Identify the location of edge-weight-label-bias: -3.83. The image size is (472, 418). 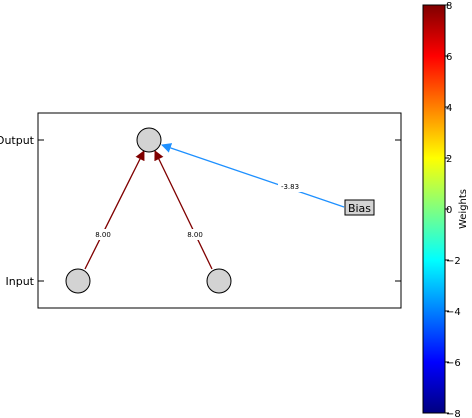
(290, 187).